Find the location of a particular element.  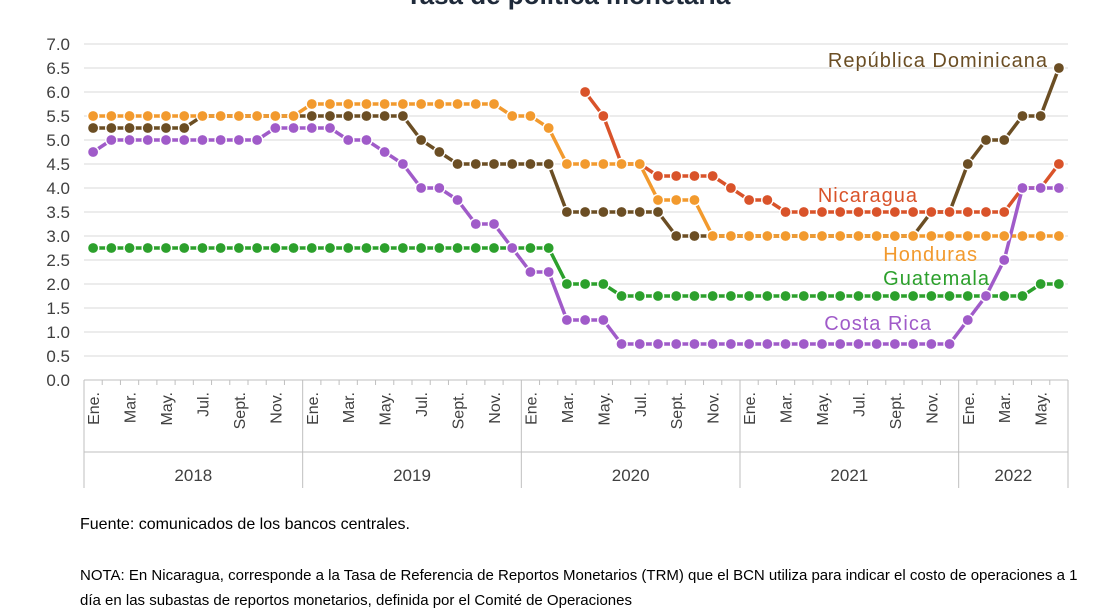

x-tick-label: Ene. is located at coordinates (531, 408).